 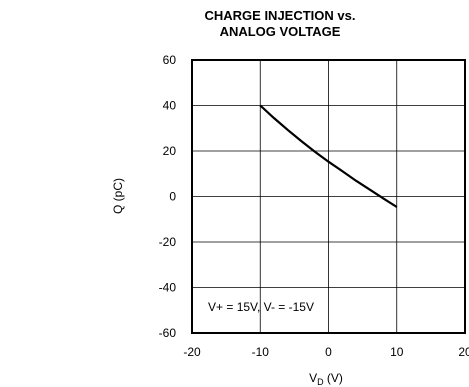 I want to click on y-tick-labels: 60 40 20 0 -20 -40 -60, so click(x=168, y=196).